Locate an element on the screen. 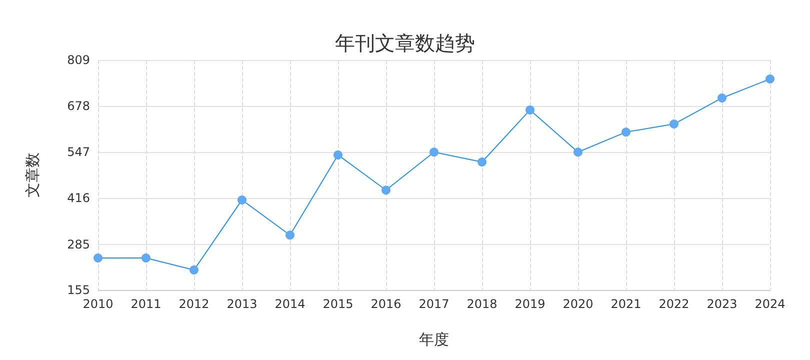  x-tick-label: 2012 is located at coordinates (194, 304).